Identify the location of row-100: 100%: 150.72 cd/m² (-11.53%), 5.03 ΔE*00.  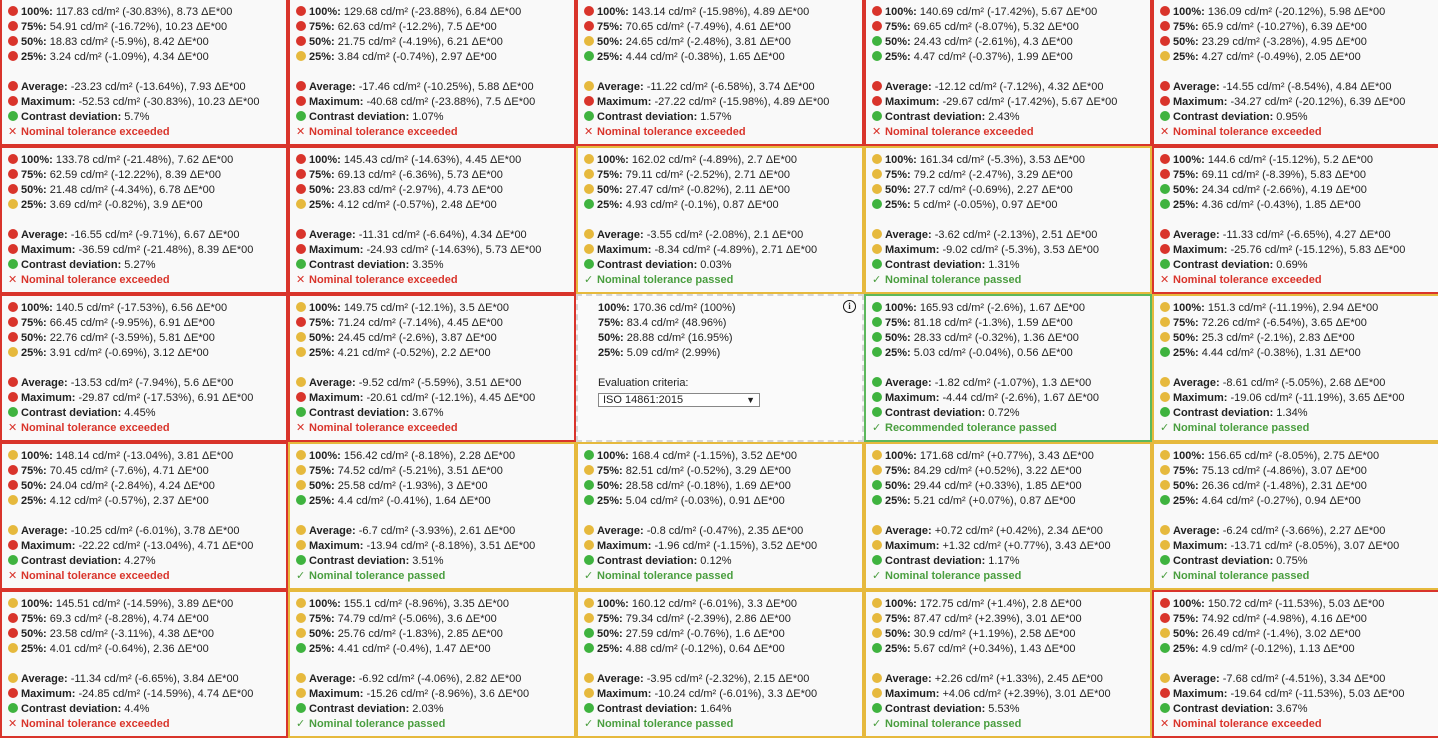
(1299, 604).